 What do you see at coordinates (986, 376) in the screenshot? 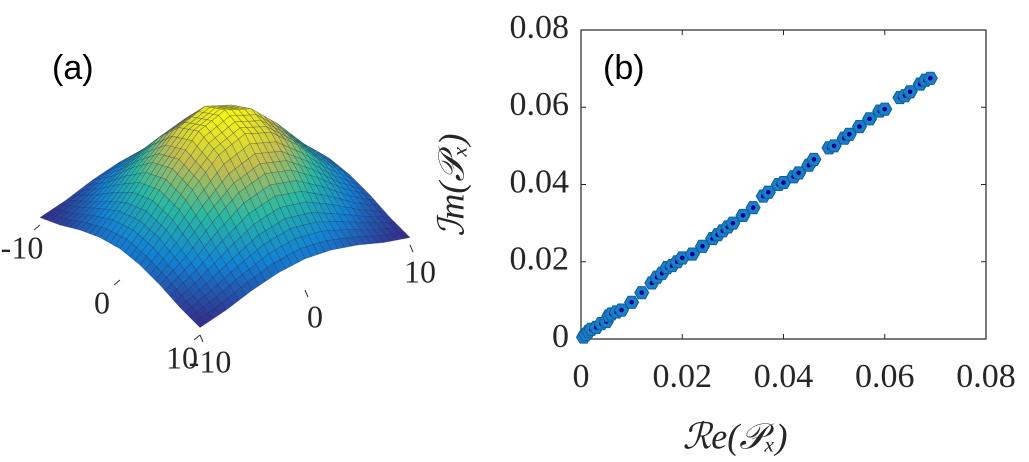
I see `x-tick-label: 0.08` at bounding box center [986, 376].